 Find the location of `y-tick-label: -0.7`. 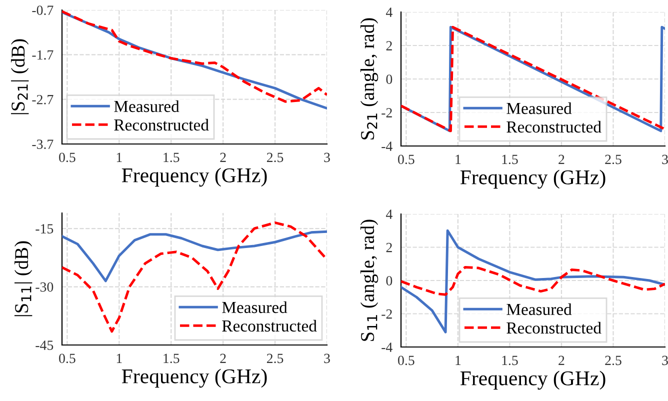

y-tick-label: -0.7 is located at coordinates (43, 11).